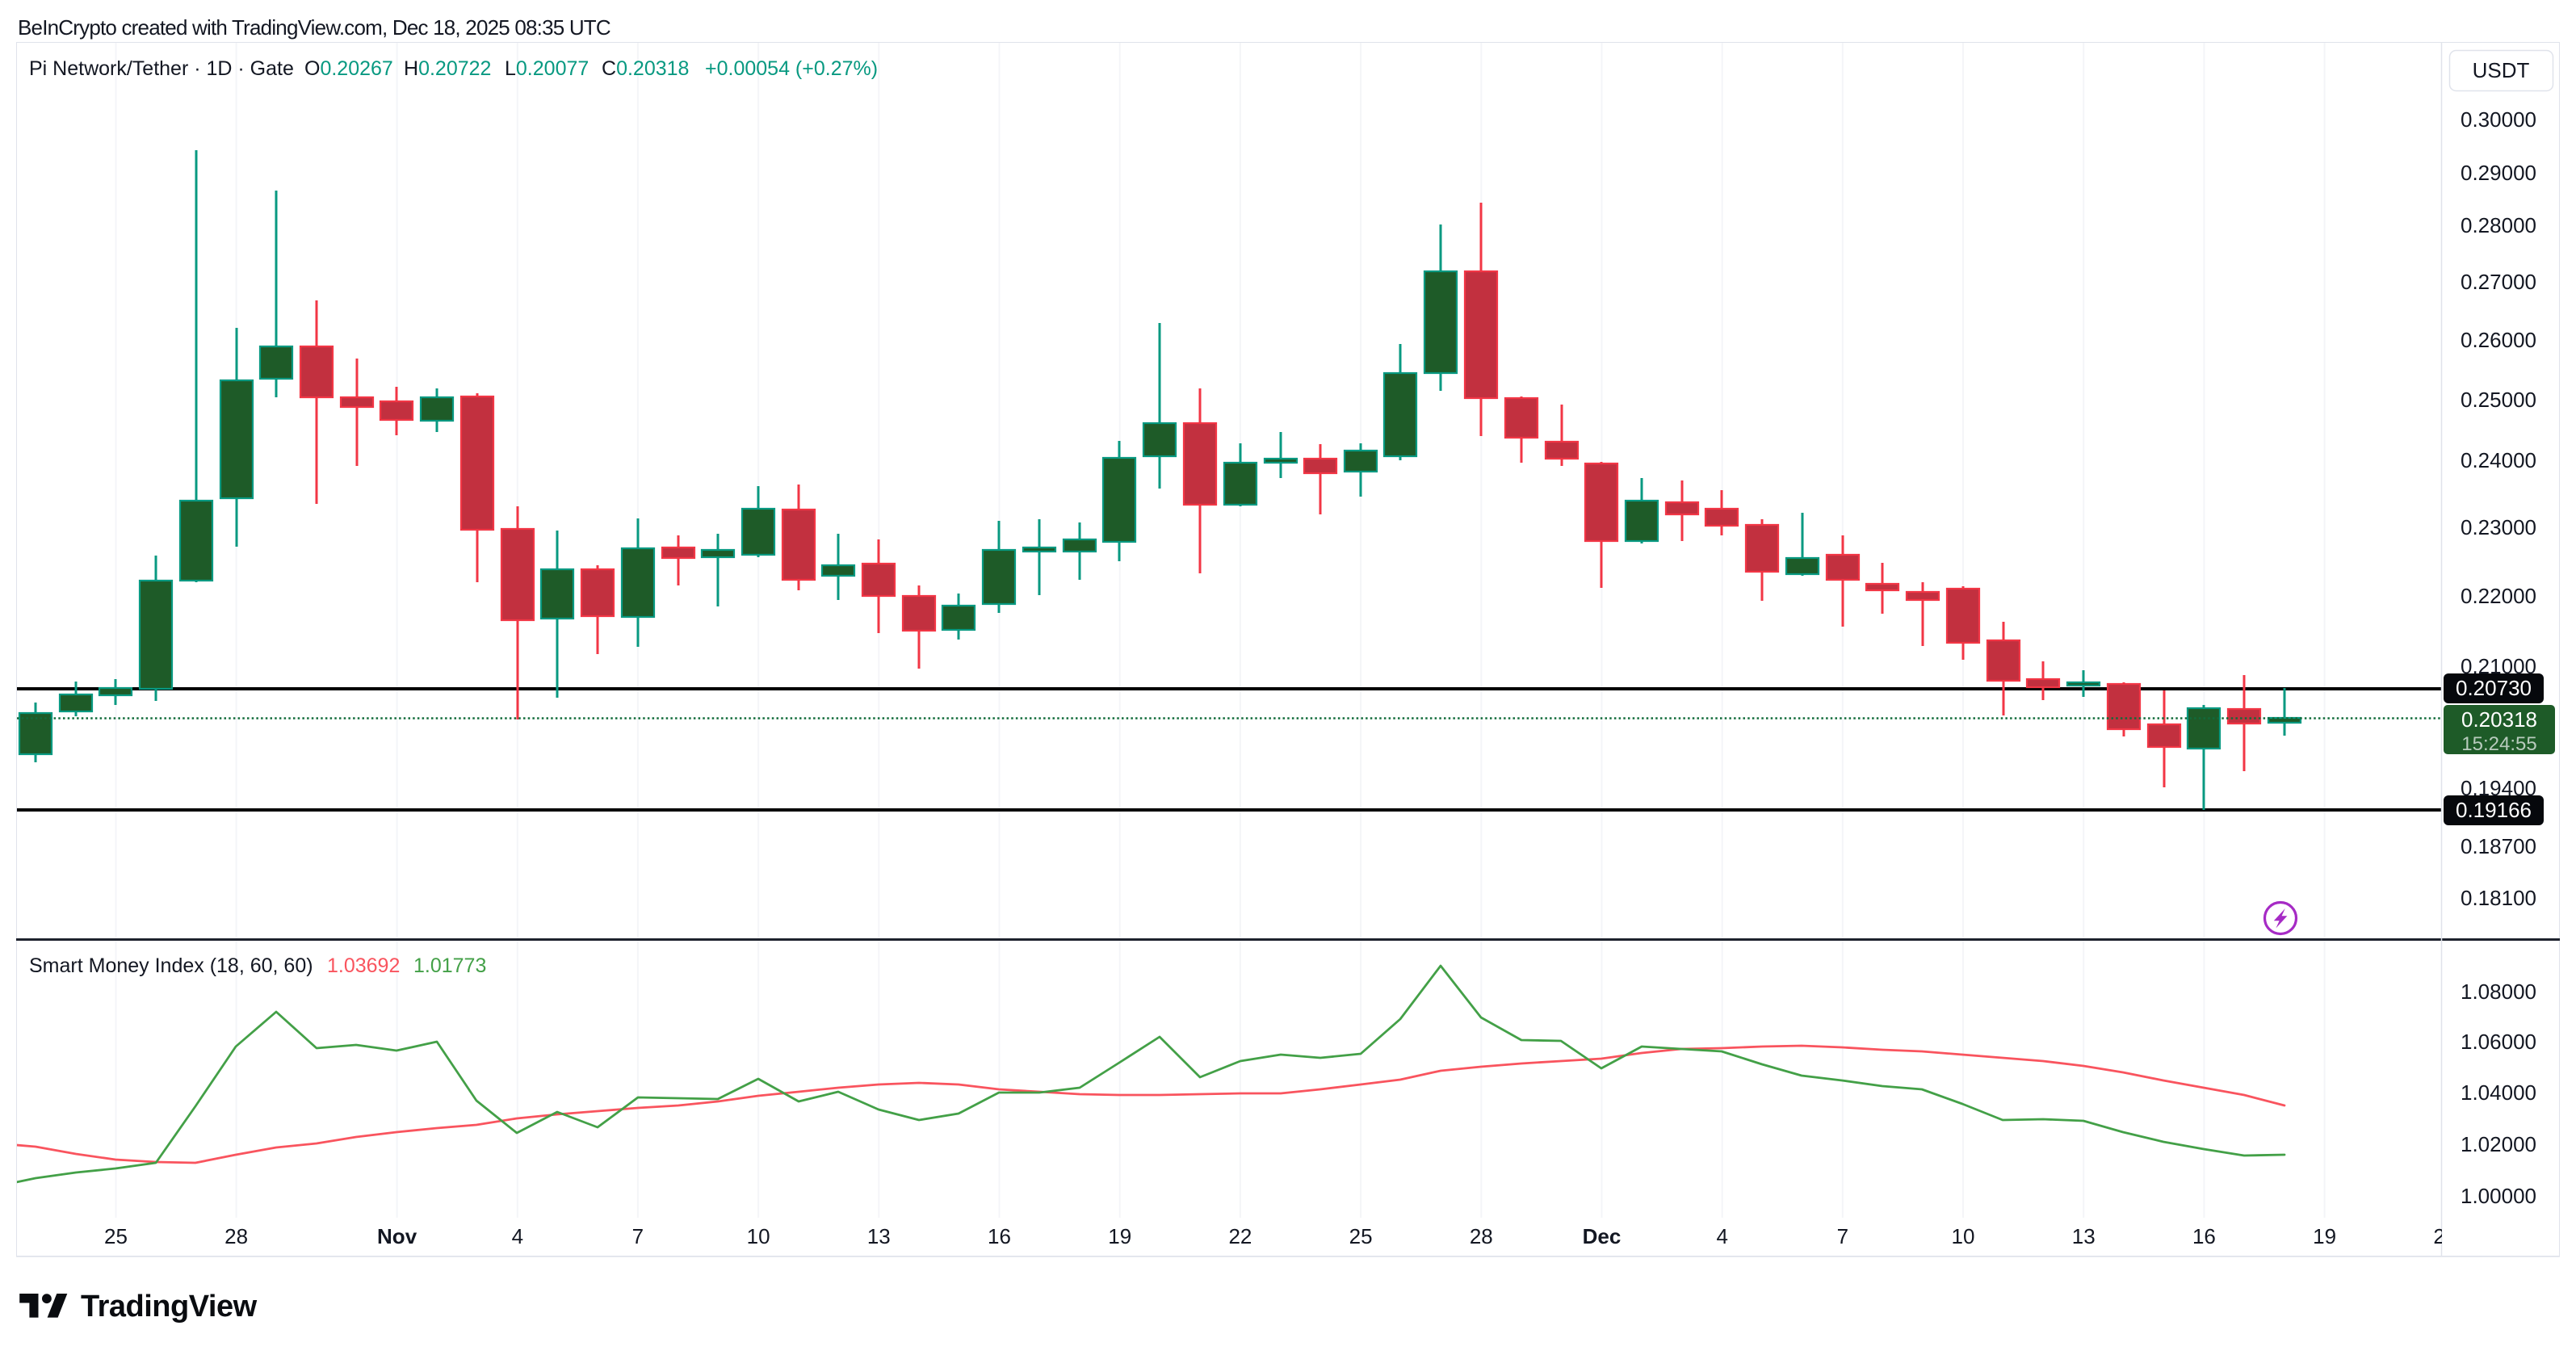  I want to click on svg-text: 1.02000, so click(2498, 1144).